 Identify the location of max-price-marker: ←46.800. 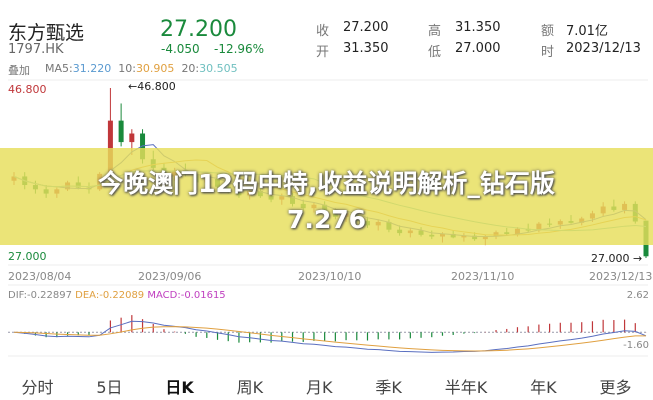
(152, 86).